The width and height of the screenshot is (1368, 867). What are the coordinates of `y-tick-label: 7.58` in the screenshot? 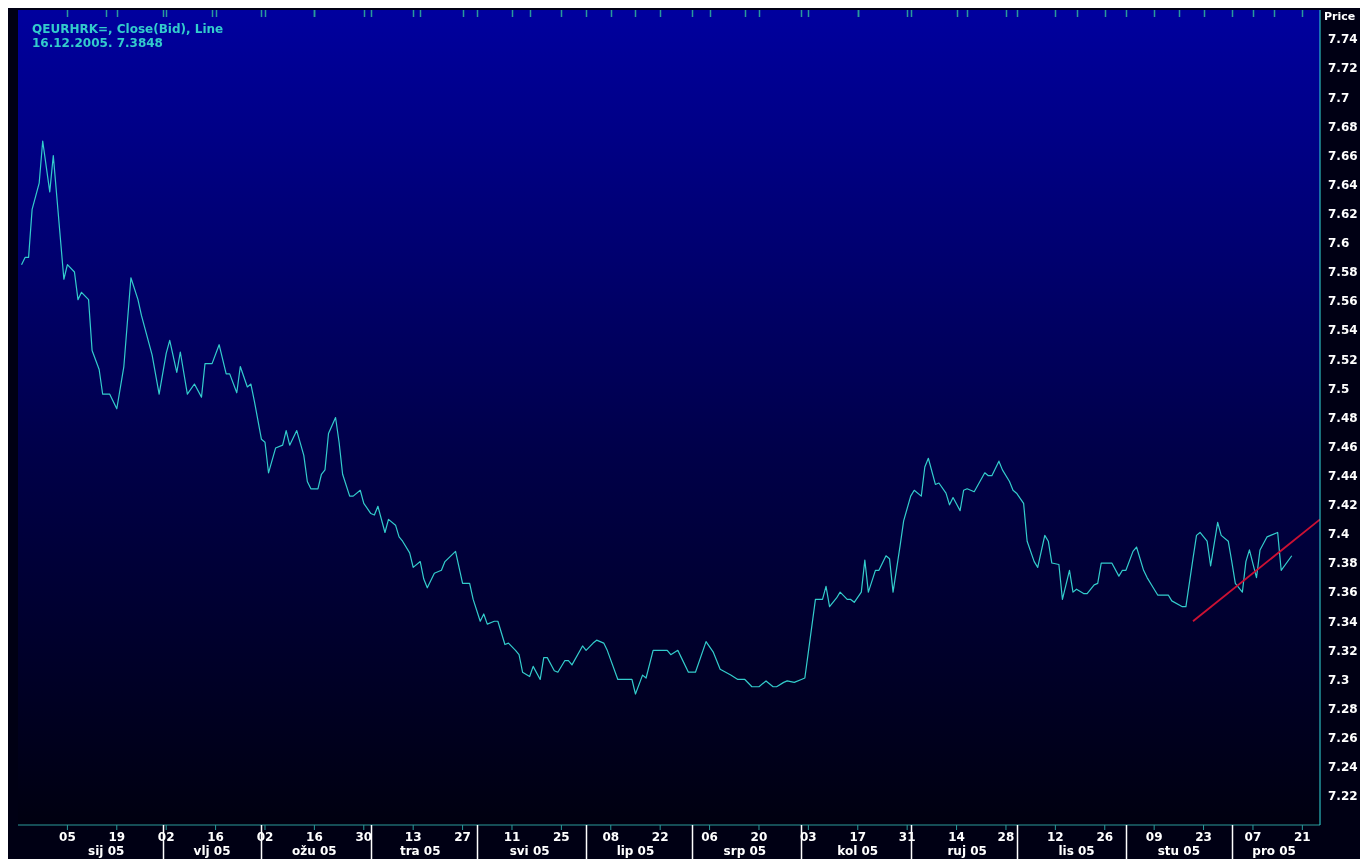 It's located at (1343, 272).